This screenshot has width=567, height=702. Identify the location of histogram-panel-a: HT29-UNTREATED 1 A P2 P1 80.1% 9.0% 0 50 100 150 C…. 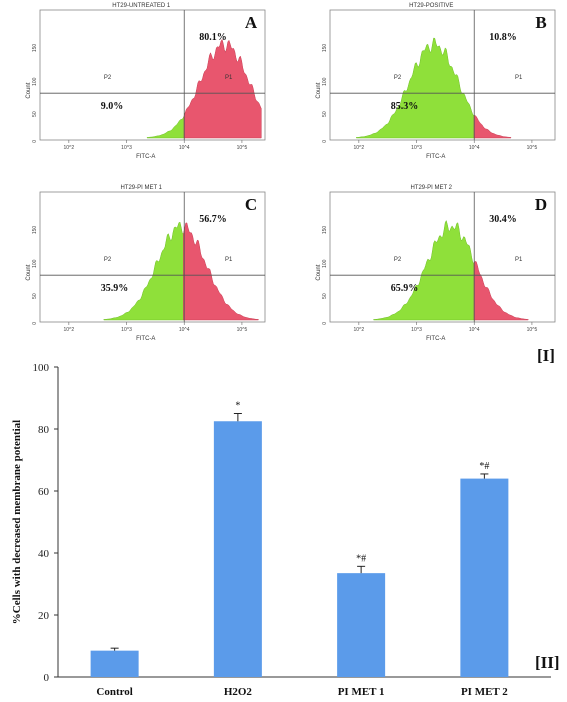
(146, 81).